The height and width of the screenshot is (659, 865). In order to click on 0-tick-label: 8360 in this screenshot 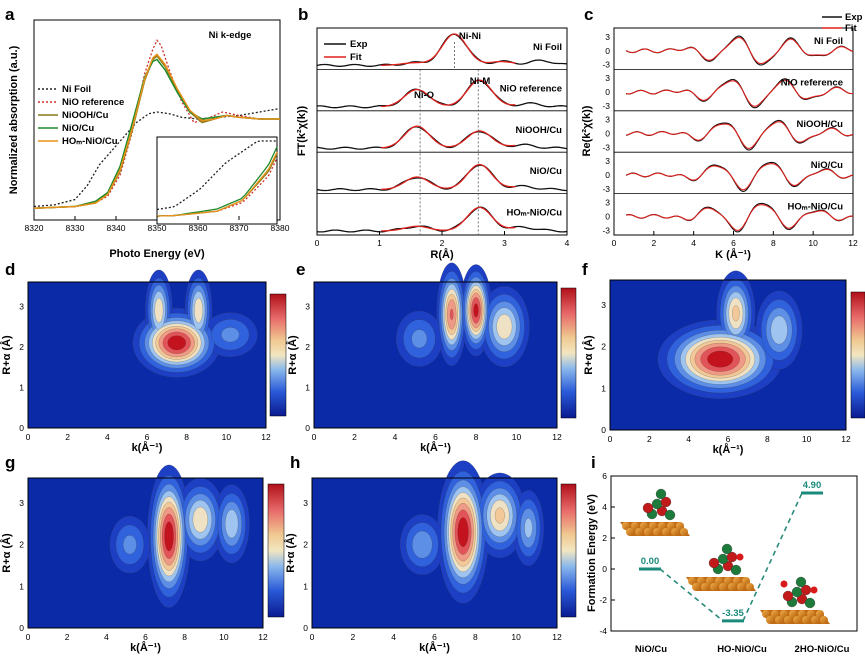, I will do `click(198, 228)`.